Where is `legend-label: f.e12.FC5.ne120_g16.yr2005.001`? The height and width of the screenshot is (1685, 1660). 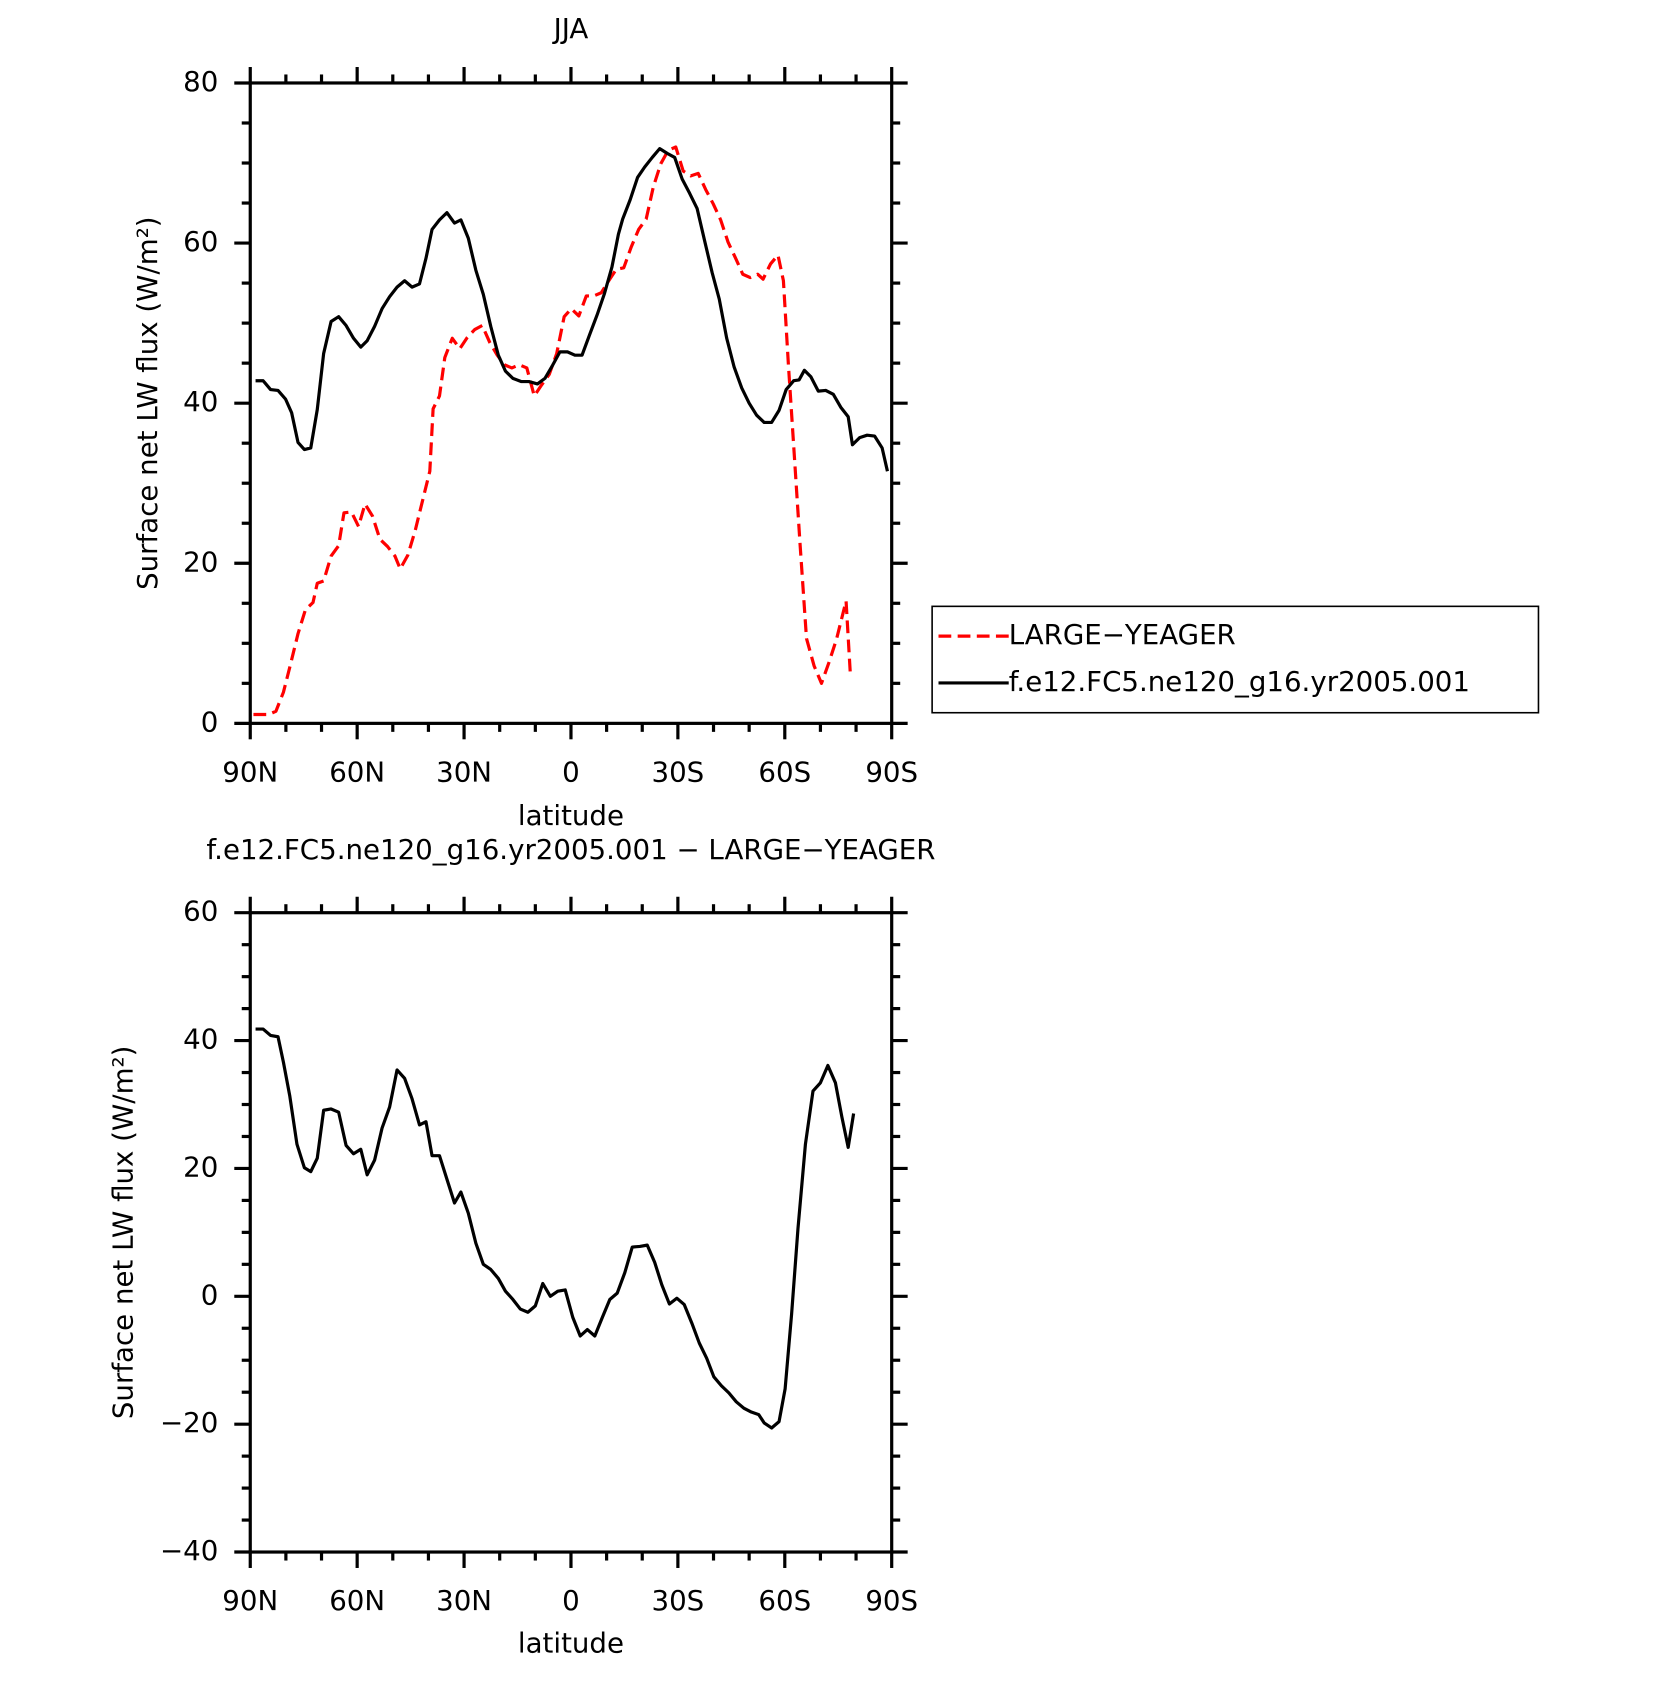
legend-label: f.e12.FC5.ne120_g16.yr2005.001 is located at coordinates (1239, 681).